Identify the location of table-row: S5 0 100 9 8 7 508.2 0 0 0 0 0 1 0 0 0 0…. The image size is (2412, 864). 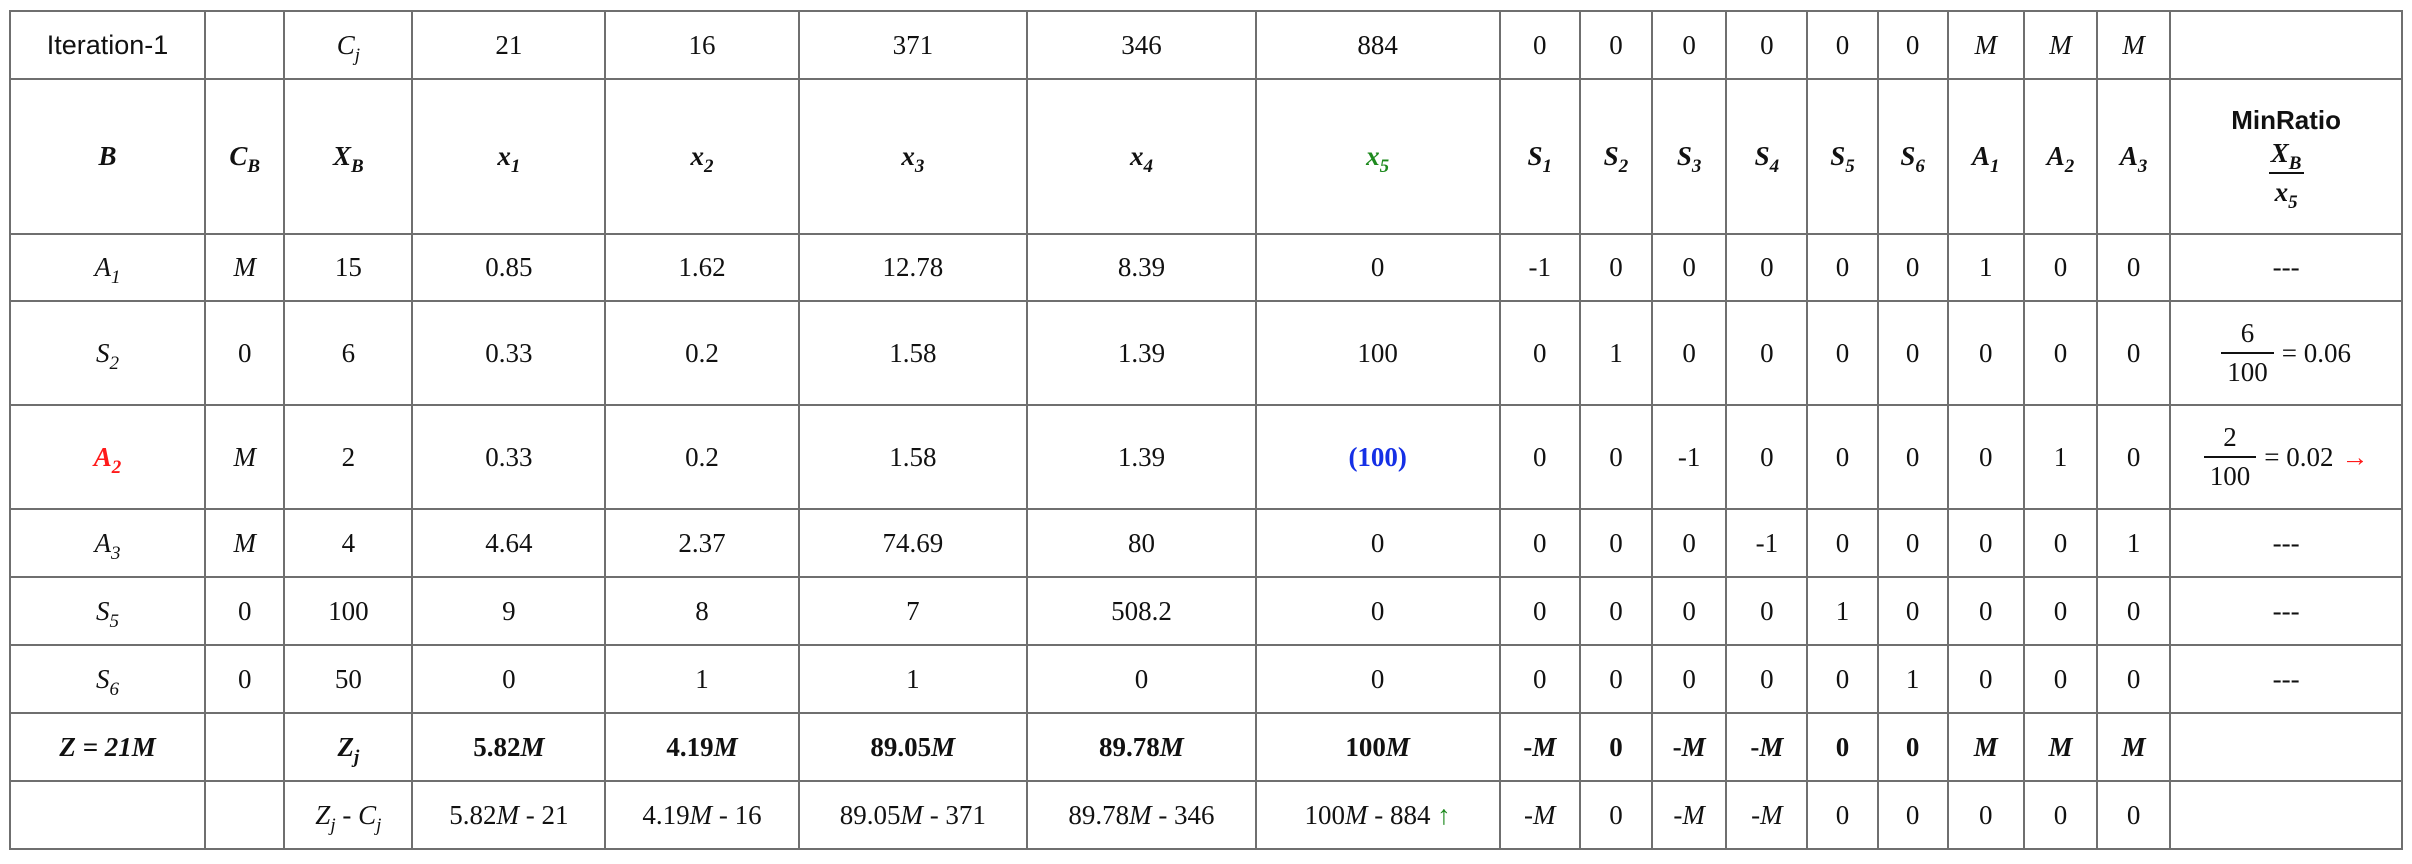
(1205, 611).